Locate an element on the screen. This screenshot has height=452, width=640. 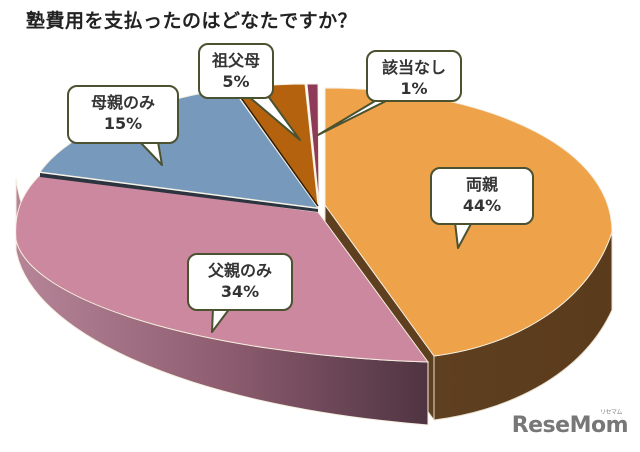
resemom-logo: ReseMom リセマム is located at coordinates (570, 423).